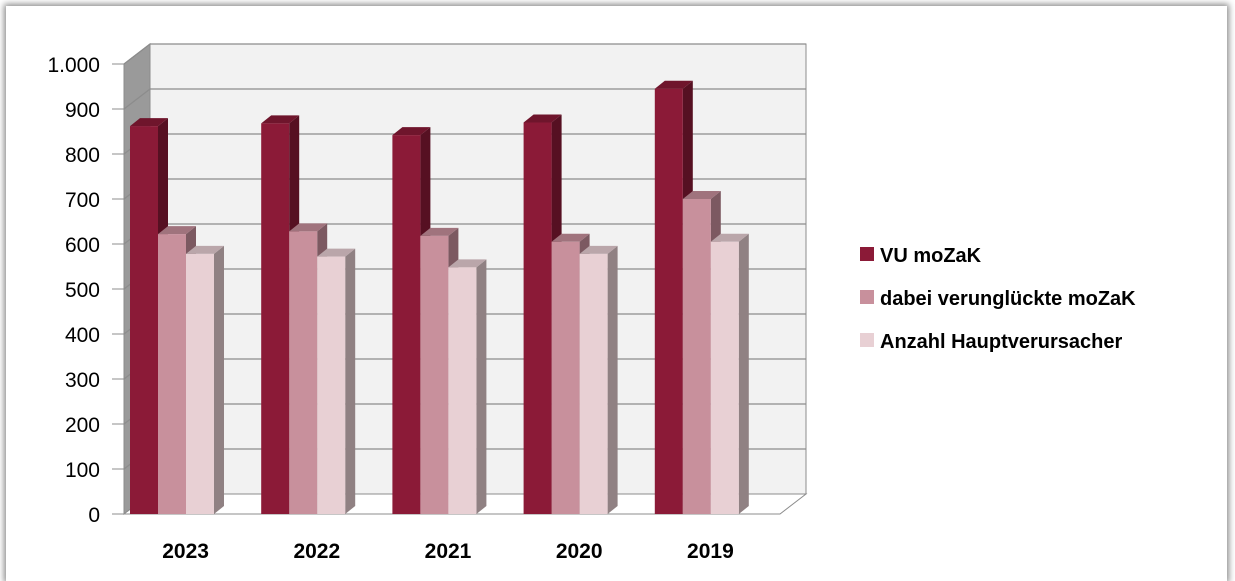 This screenshot has height=581, width=1235. I want to click on y-tick-label: 400, so click(82, 335).